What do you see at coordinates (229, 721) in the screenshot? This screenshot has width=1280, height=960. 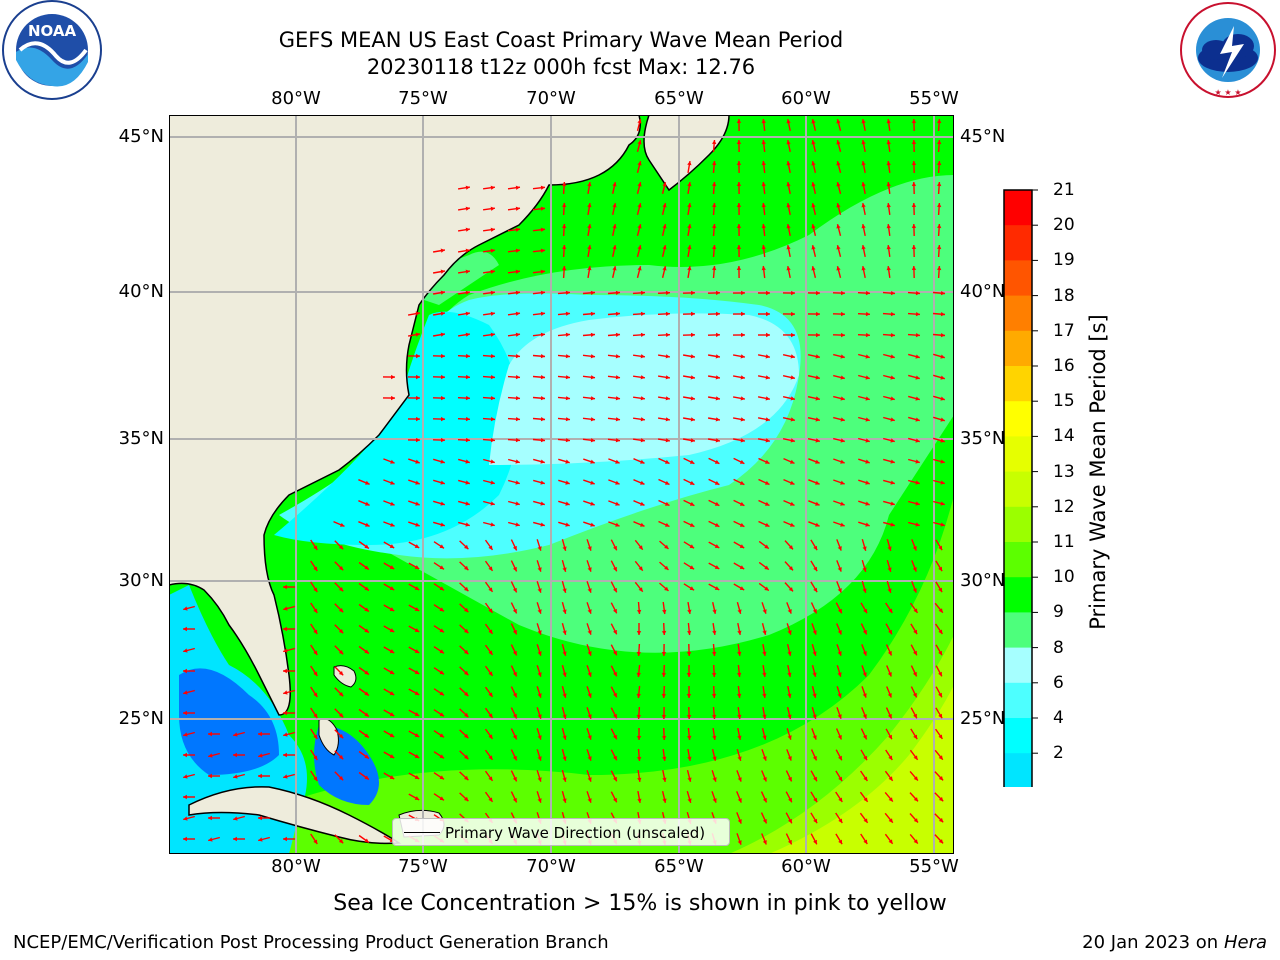 I see `period-zone-2-4-core` at bounding box center [229, 721].